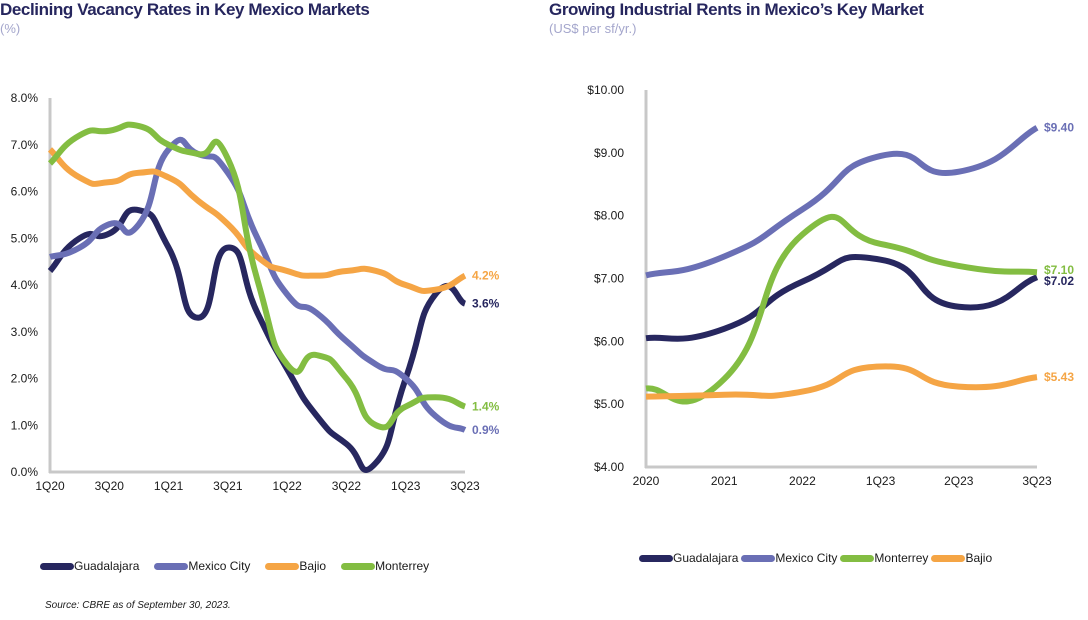  What do you see at coordinates (486, 407) in the screenshot?
I see `vacancy-end-label-monterrey: 1.4%` at bounding box center [486, 407].